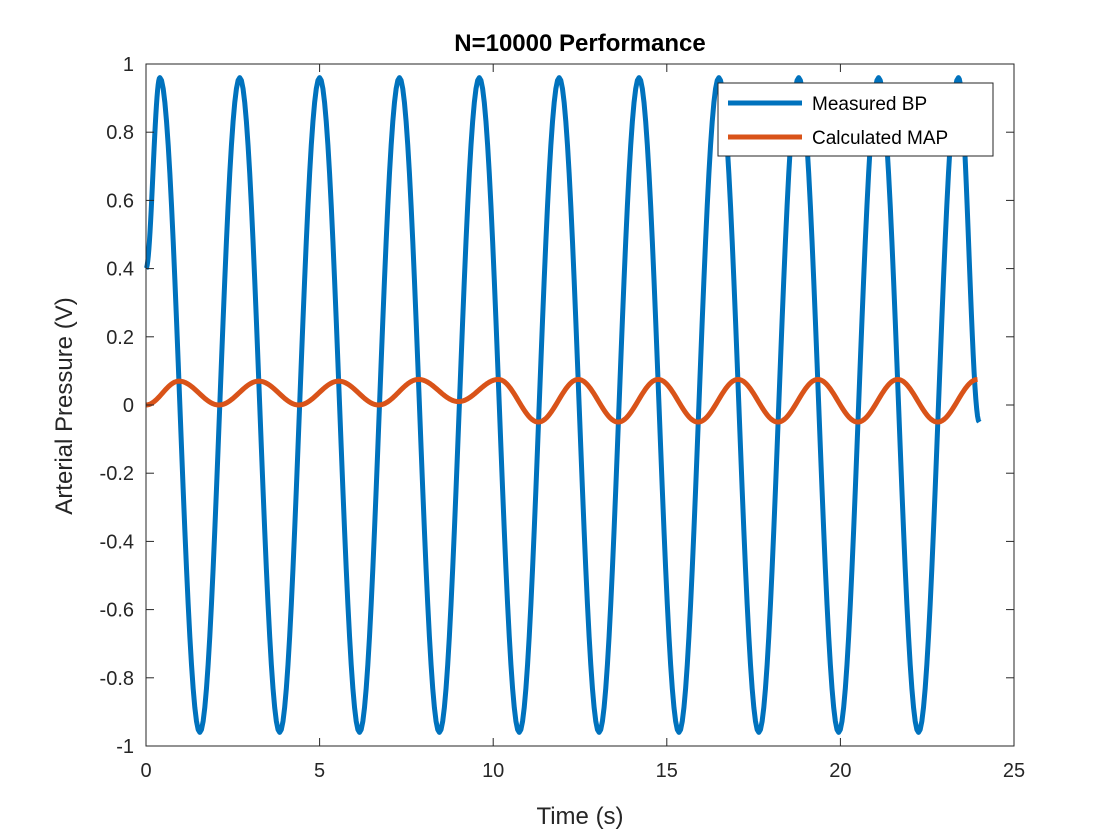  Describe the element at coordinates (120, 270) in the screenshot. I see `y-tick-label: 0.4` at that location.